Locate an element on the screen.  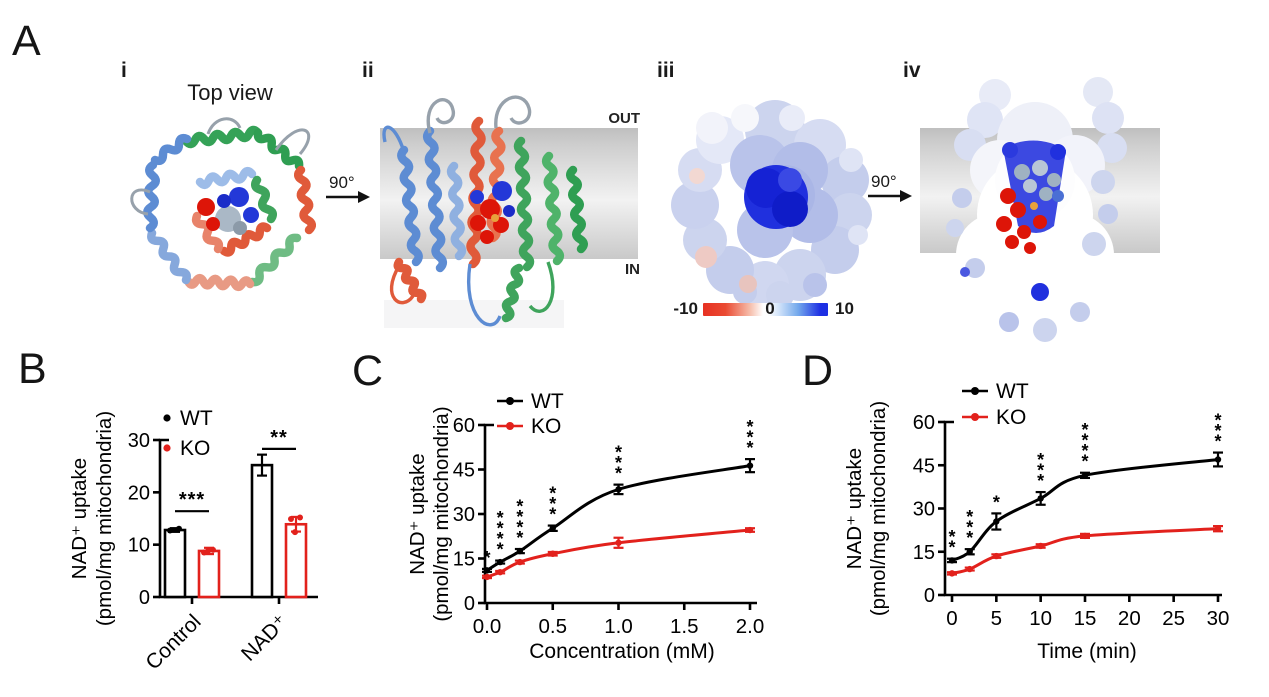
x-tick-label: 25 is located at coordinates (1173, 618).